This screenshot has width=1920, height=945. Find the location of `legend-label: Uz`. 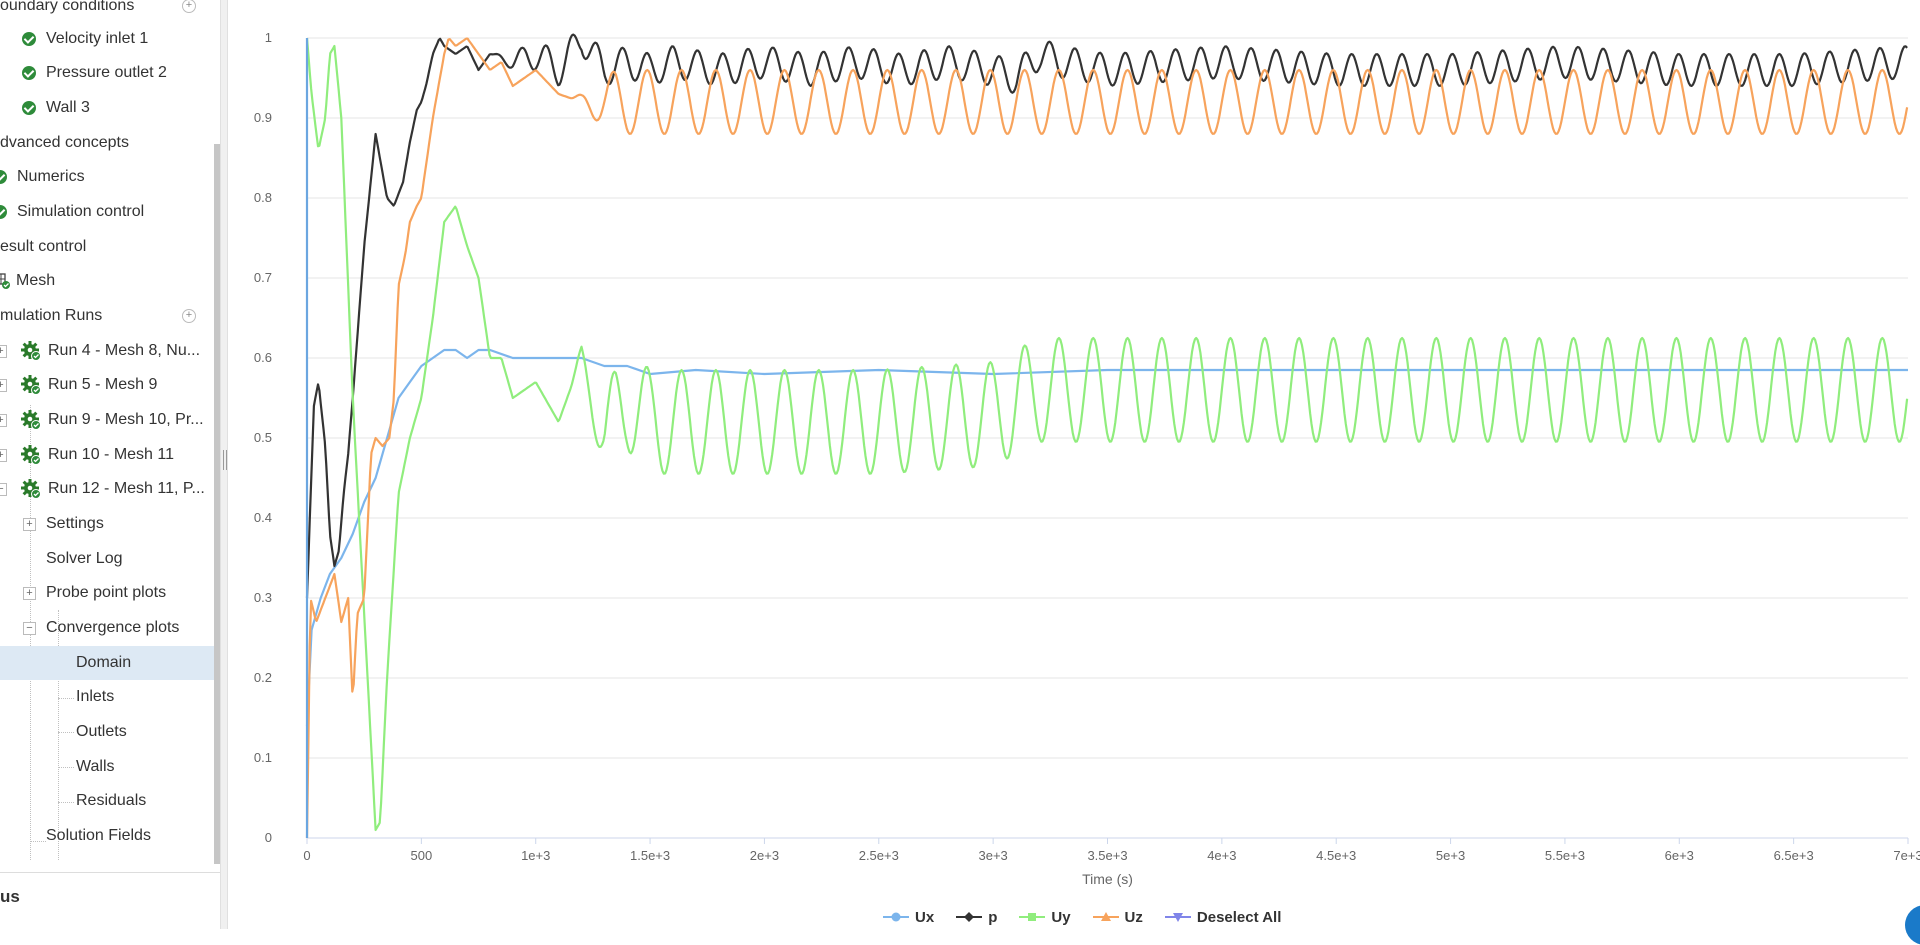

legend-label: Uz is located at coordinates (1133, 917).